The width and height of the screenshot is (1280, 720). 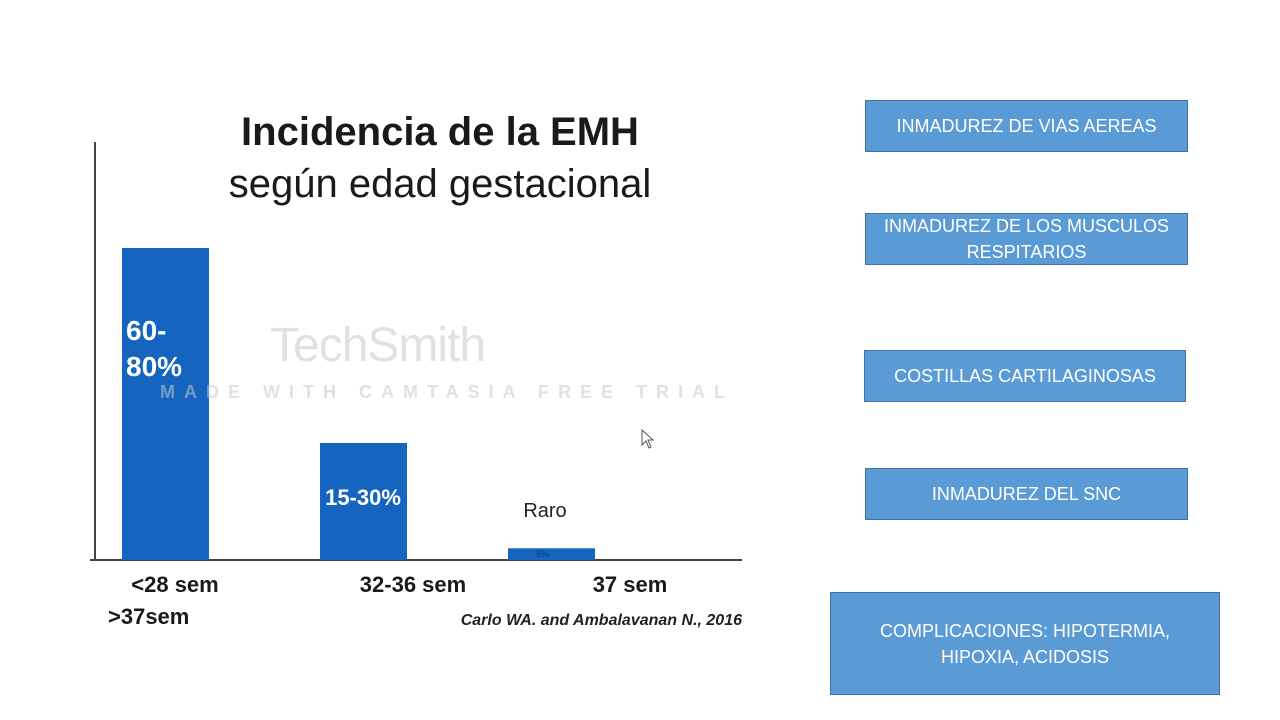 What do you see at coordinates (1025, 376) in the screenshot?
I see `box-costillas-cartilaginosas: COSTILLAS CARTILAGINOSAS` at bounding box center [1025, 376].